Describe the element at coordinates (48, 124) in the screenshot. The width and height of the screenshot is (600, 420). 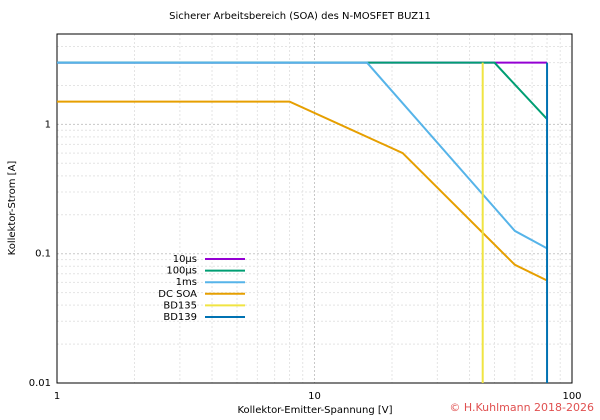
I see `y-tick-label: 1` at that location.